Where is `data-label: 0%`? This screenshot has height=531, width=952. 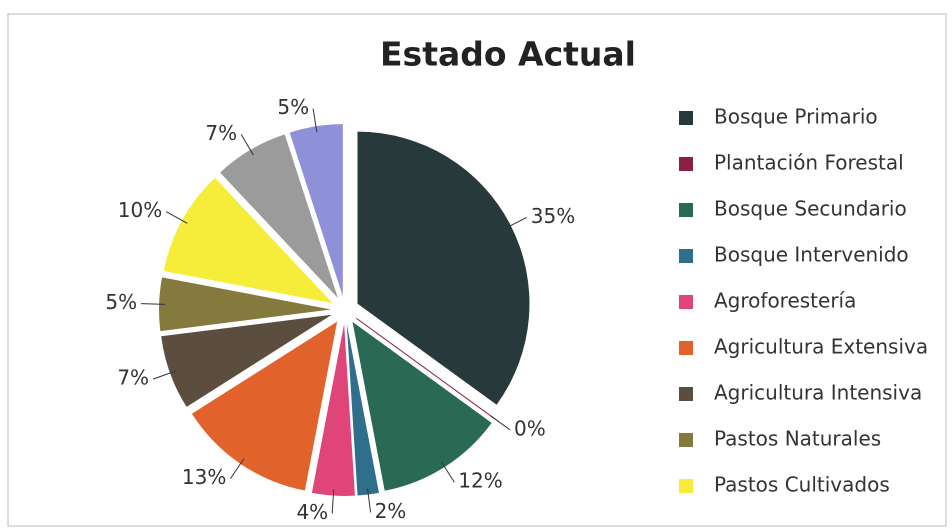
data-label: 0% is located at coordinates (530, 428).